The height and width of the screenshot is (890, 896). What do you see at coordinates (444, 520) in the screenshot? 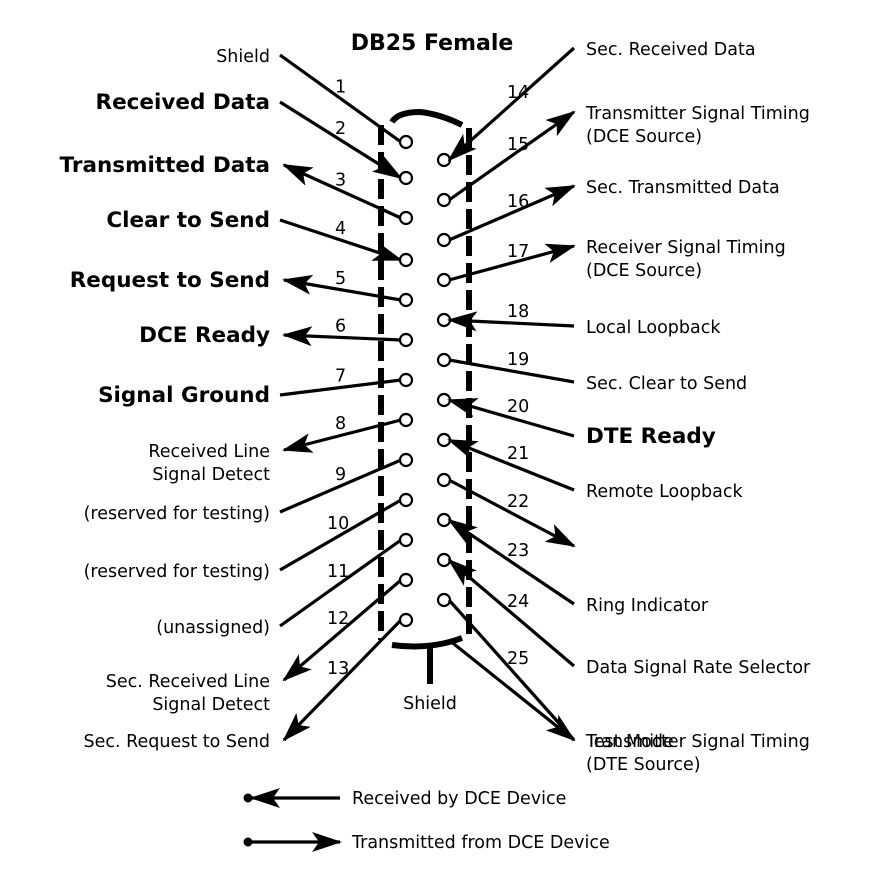
I see `pin-23-contact` at bounding box center [444, 520].